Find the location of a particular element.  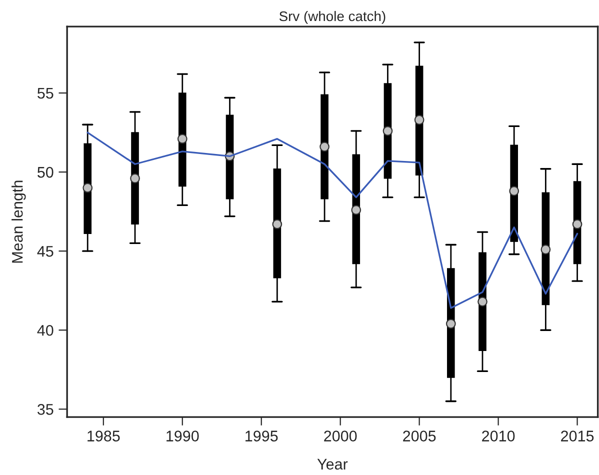

y-tick-label: 50 is located at coordinates (46, 172).